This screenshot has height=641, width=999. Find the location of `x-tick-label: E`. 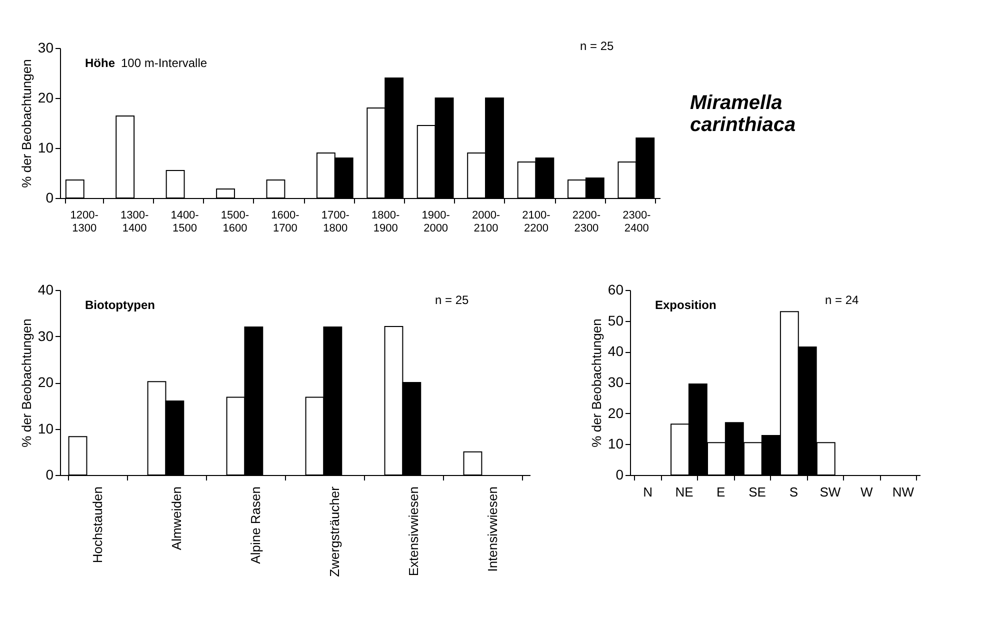

x-tick-label: E is located at coordinates (721, 492).